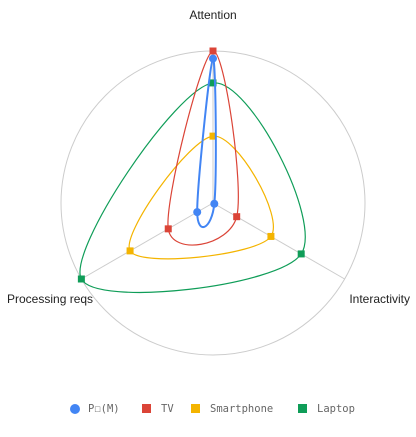  Describe the element at coordinates (379, 299) in the screenshot. I see `axis-label-interactivity: Interactivity` at that location.